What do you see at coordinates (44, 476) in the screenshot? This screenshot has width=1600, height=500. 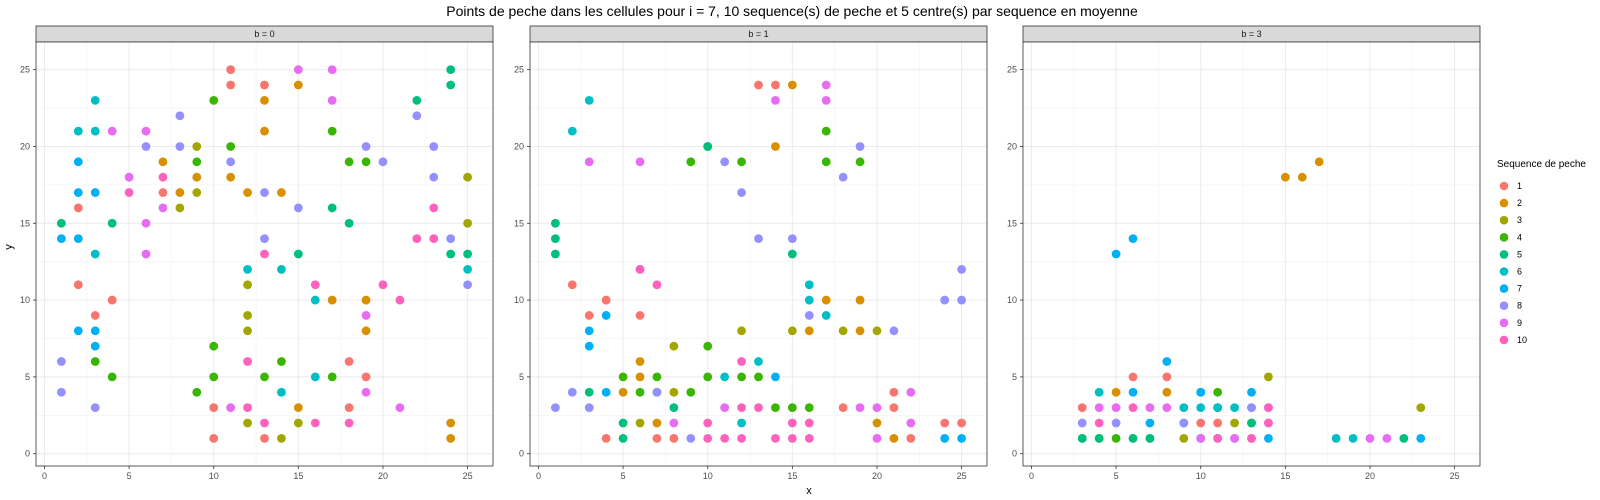 I see `x-tick-label: 0` at bounding box center [44, 476].